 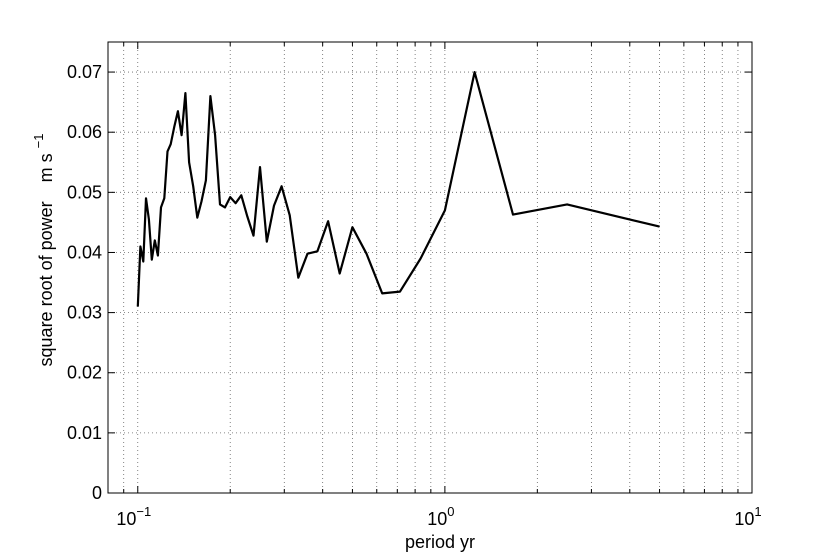 What do you see at coordinates (97, 493) in the screenshot?
I see `y-tick-label: 0` at bounding box center [97, 493].